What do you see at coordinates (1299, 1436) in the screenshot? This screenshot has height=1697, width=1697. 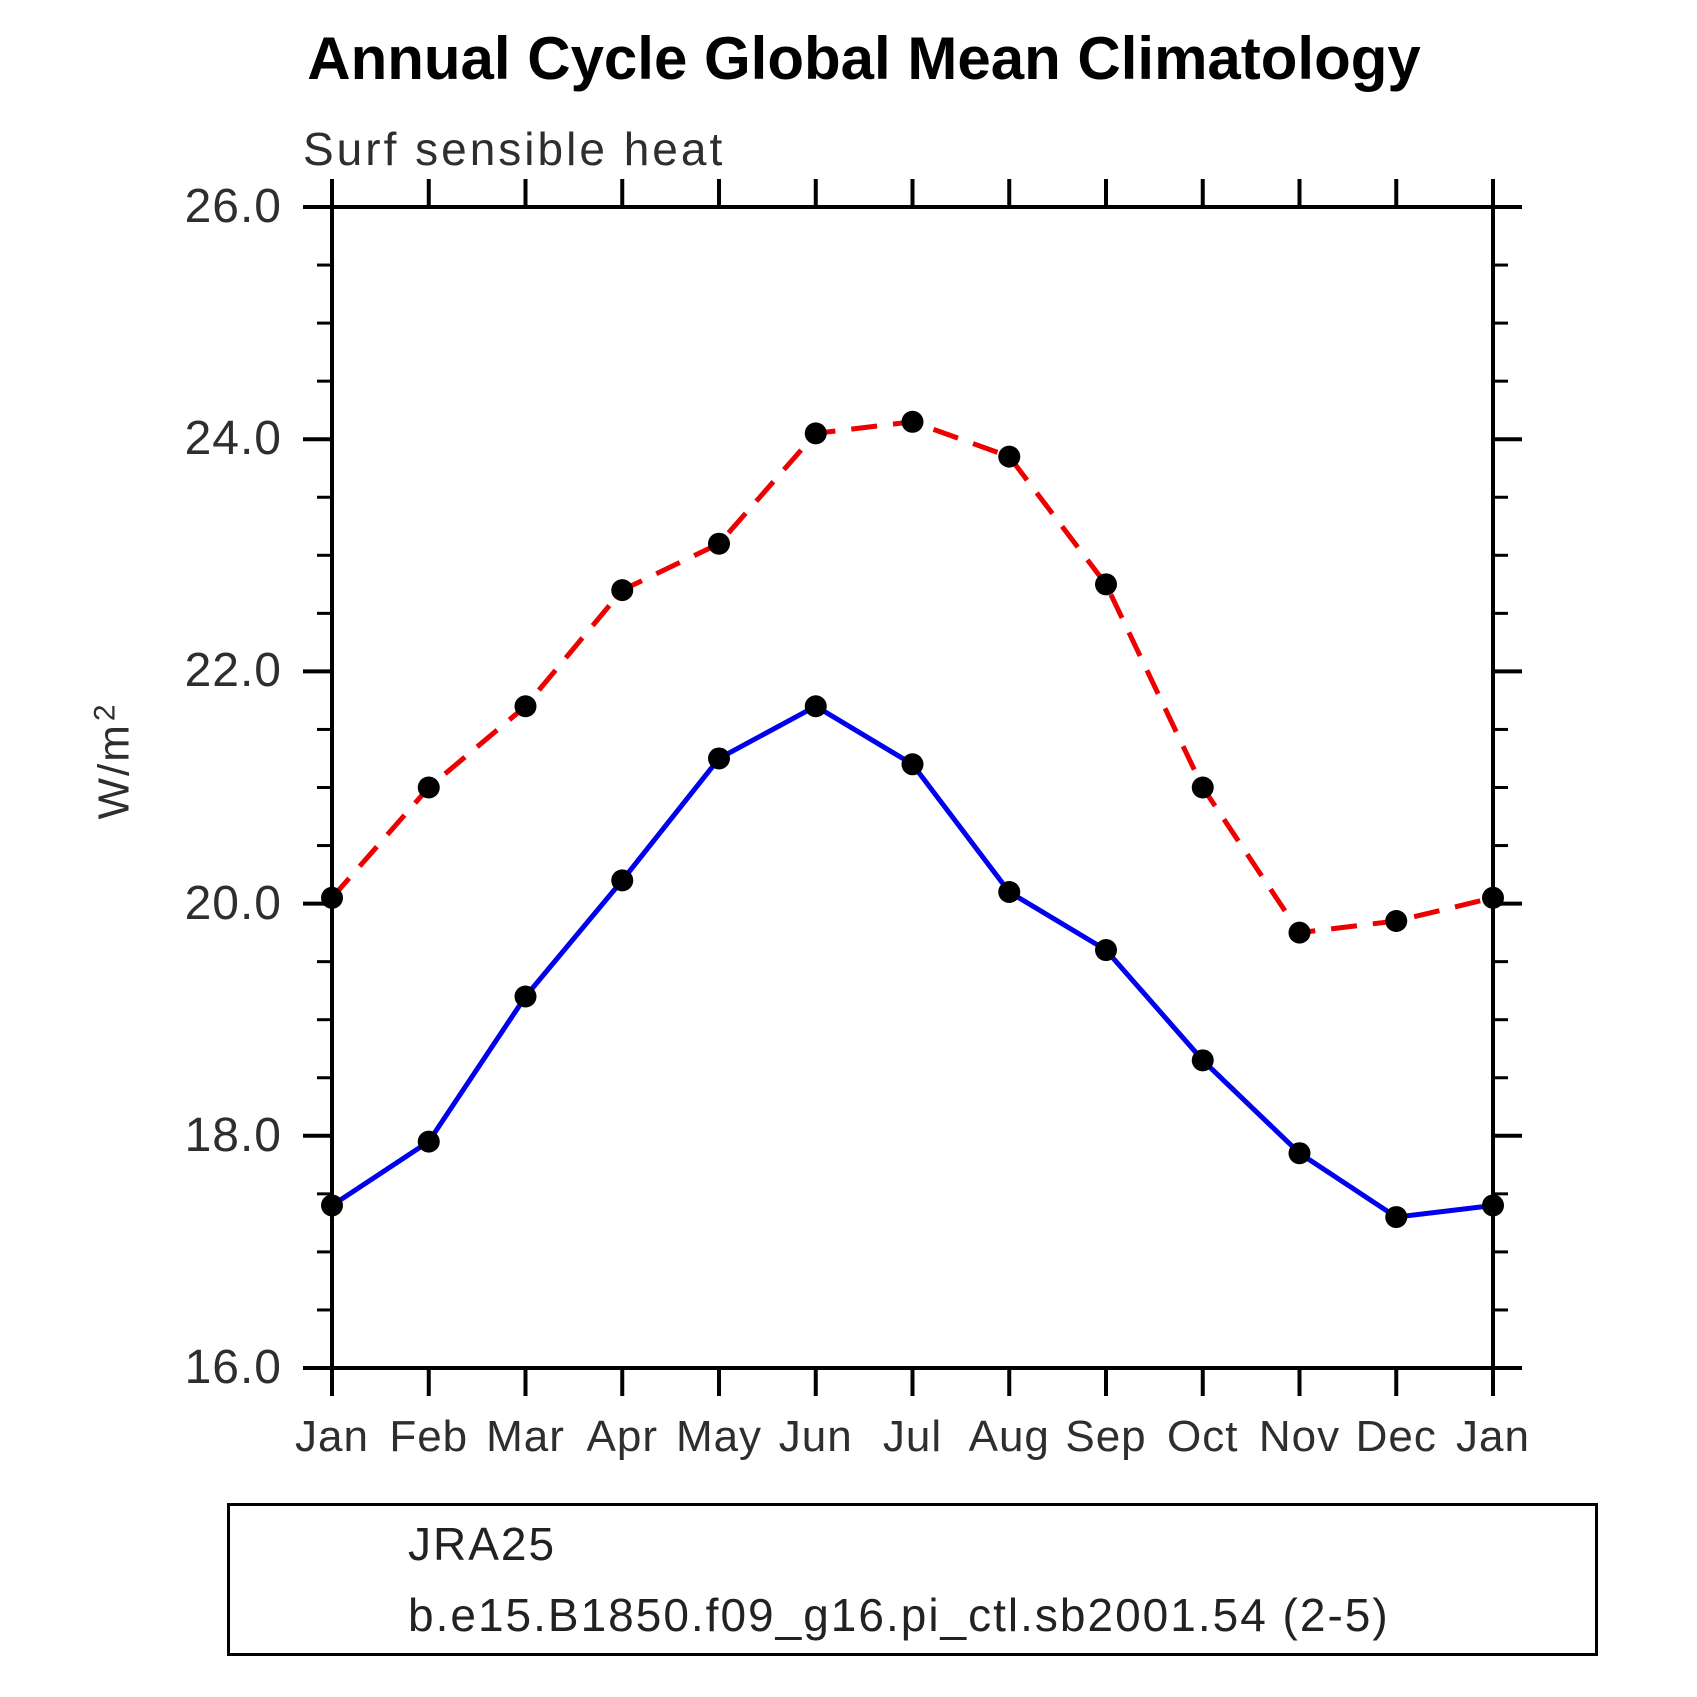 I see `x-tick-label: Nov` at bounding box center [1299, 1436].